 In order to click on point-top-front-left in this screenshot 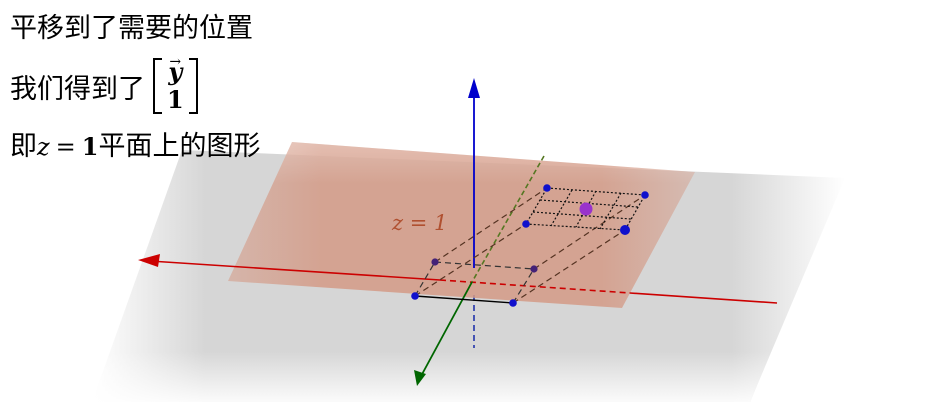, I will do `click(526, 224)`.